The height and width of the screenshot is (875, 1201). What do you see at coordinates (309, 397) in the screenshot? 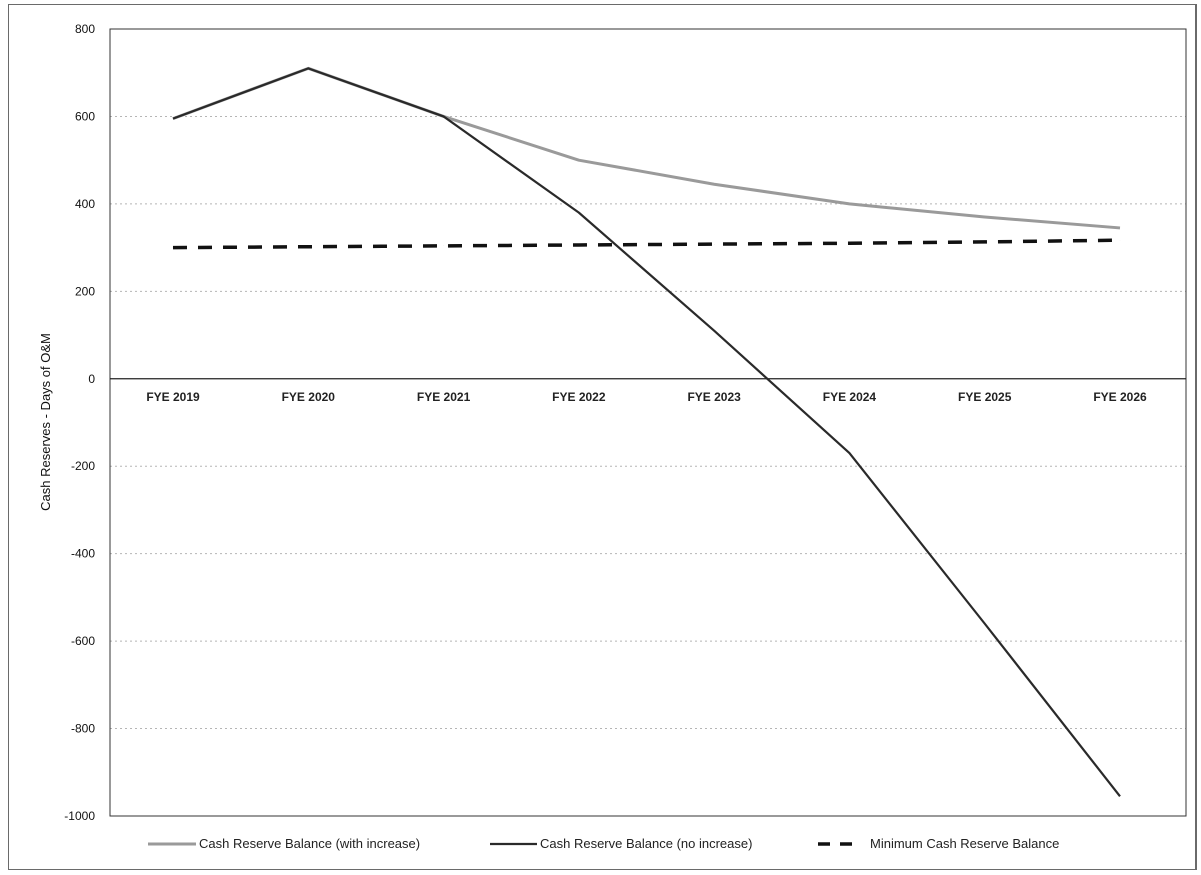
I see `x-tick-label: FYE 2020` at bounding box center [309, 397].